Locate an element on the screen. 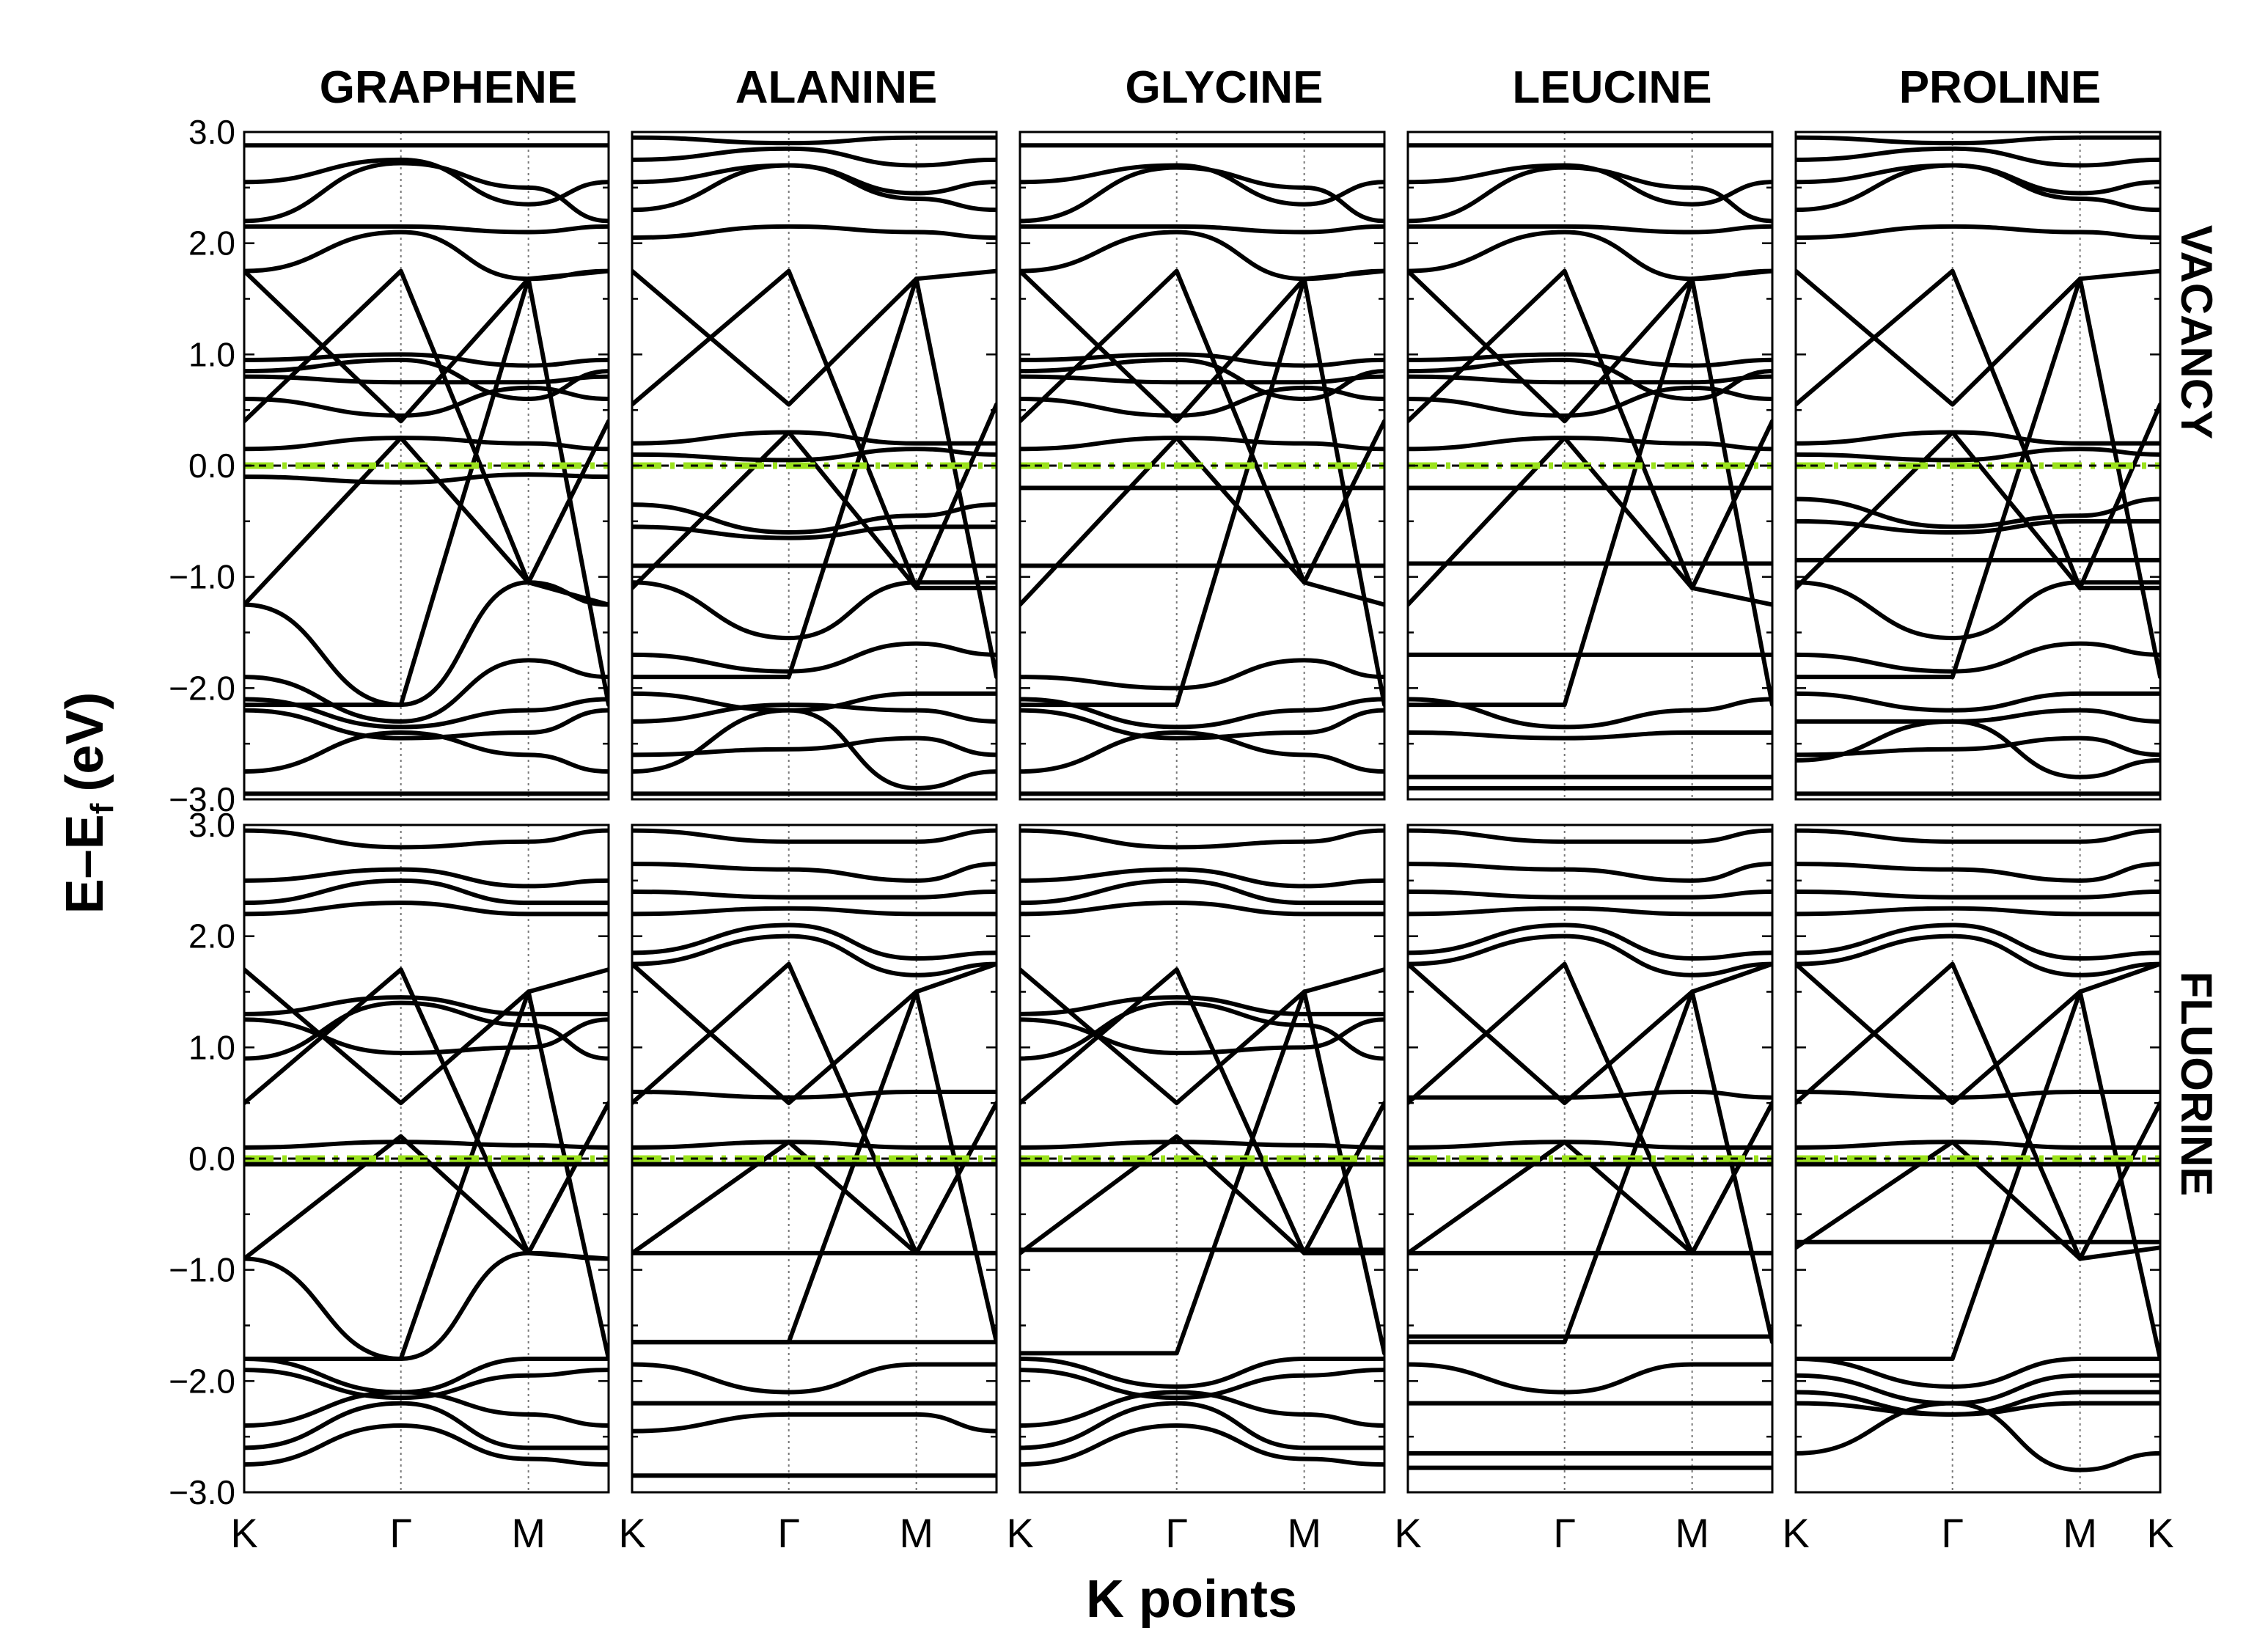 The width and height of the screenshot is (2268, 1647). column-title-leucine: LEUCINE is located at coordinates (1611, 87).